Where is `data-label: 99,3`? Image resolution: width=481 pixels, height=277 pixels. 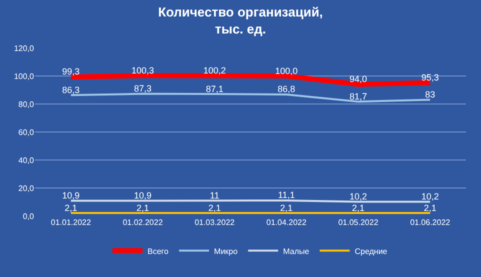 data-label: 99,3 is located at coordinates (71, 71).